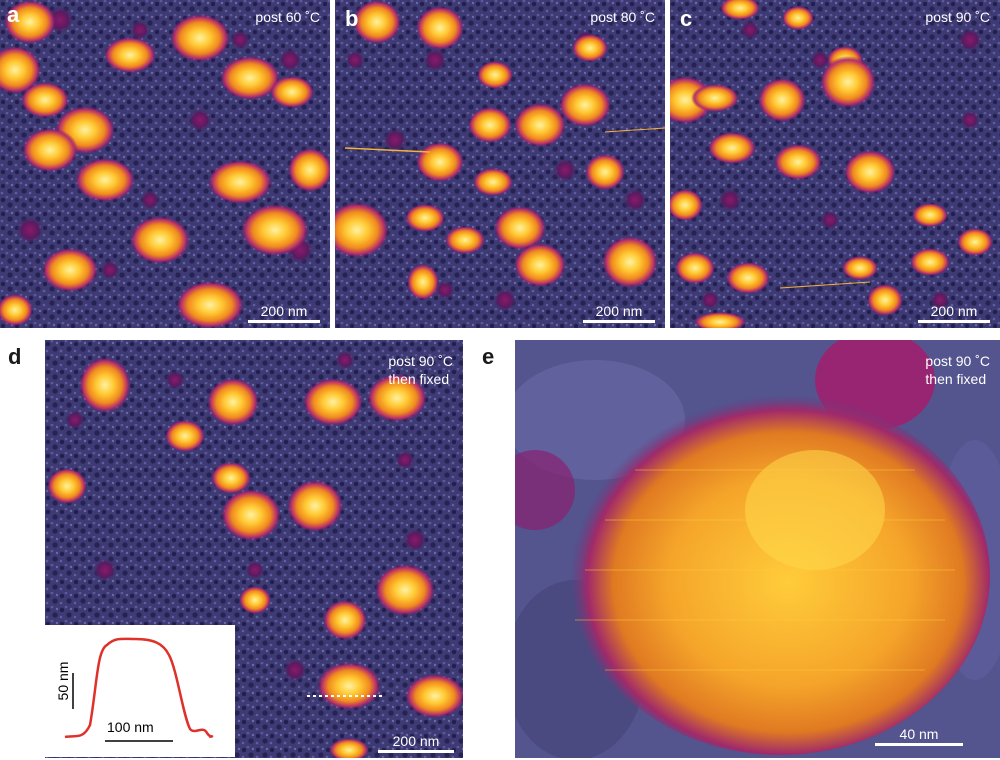 This screenshot has width=1000, height=760. What do you see at coordinates (284, 321) in the screenshot?
I see `scale-line-a` at bounding box center [284, 321].